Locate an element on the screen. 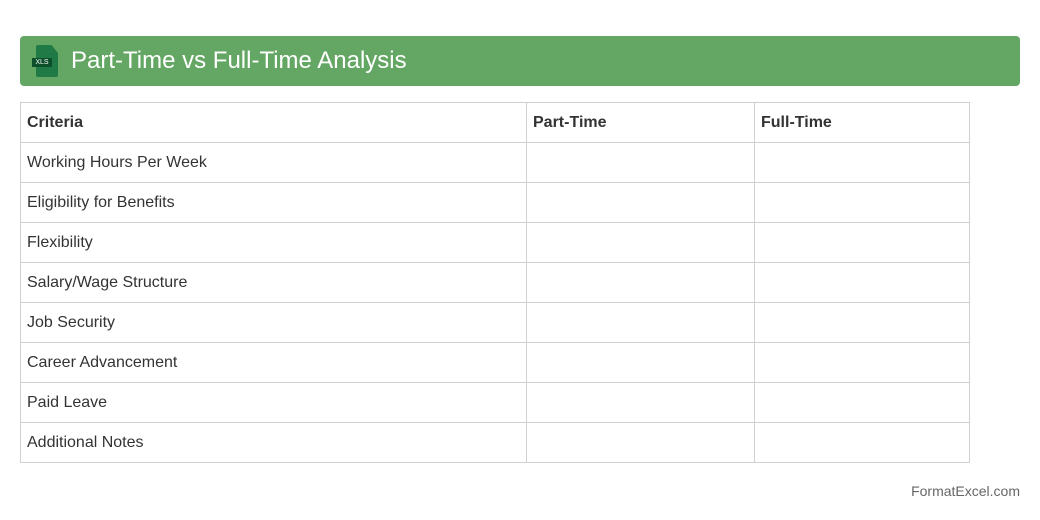 This screenshot has height=520, width=1040. table-row: Paid Leave is located at coordinates (495, 402).